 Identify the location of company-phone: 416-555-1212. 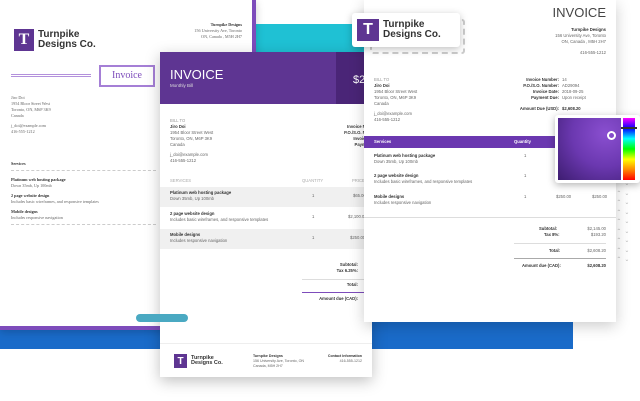
(592, 52).